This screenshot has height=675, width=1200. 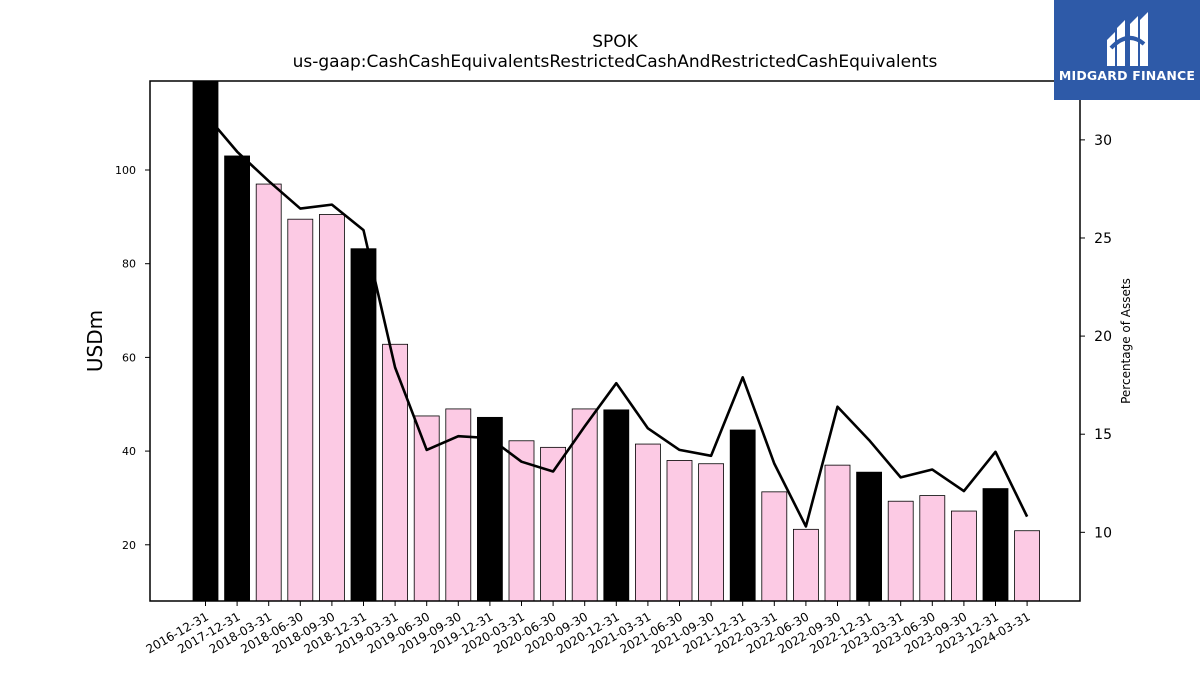 What do you see at coordinates (615, 42) in the screenshot?
I see `chart-title: SPOK` at bounding box center [615, 42].